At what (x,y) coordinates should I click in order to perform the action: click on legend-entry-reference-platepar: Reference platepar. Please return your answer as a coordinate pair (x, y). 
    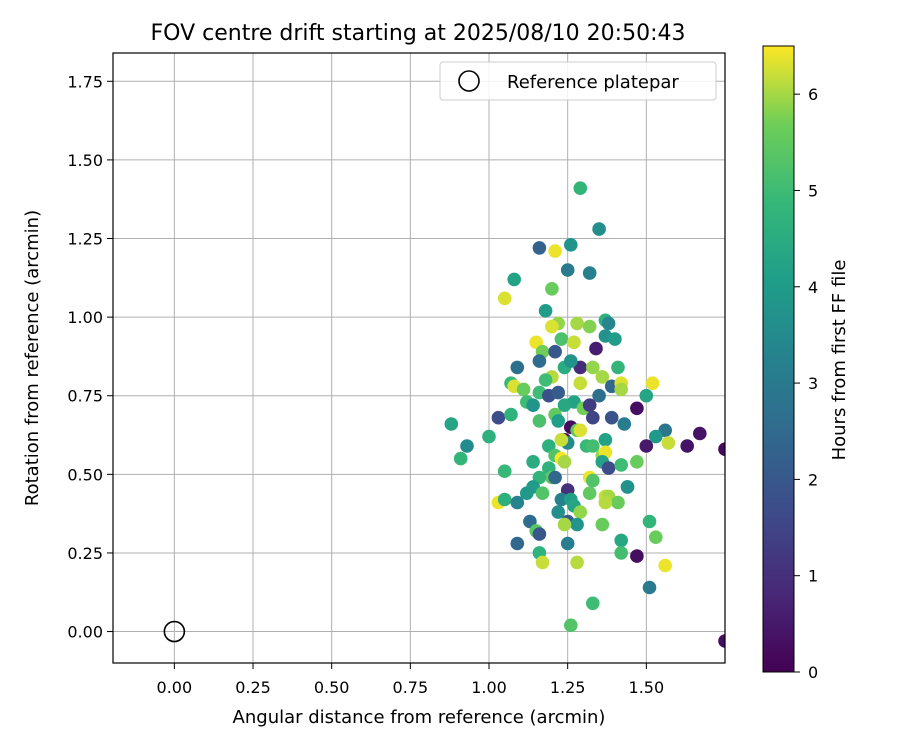
    Looking at the image, I should click on (593, 82).